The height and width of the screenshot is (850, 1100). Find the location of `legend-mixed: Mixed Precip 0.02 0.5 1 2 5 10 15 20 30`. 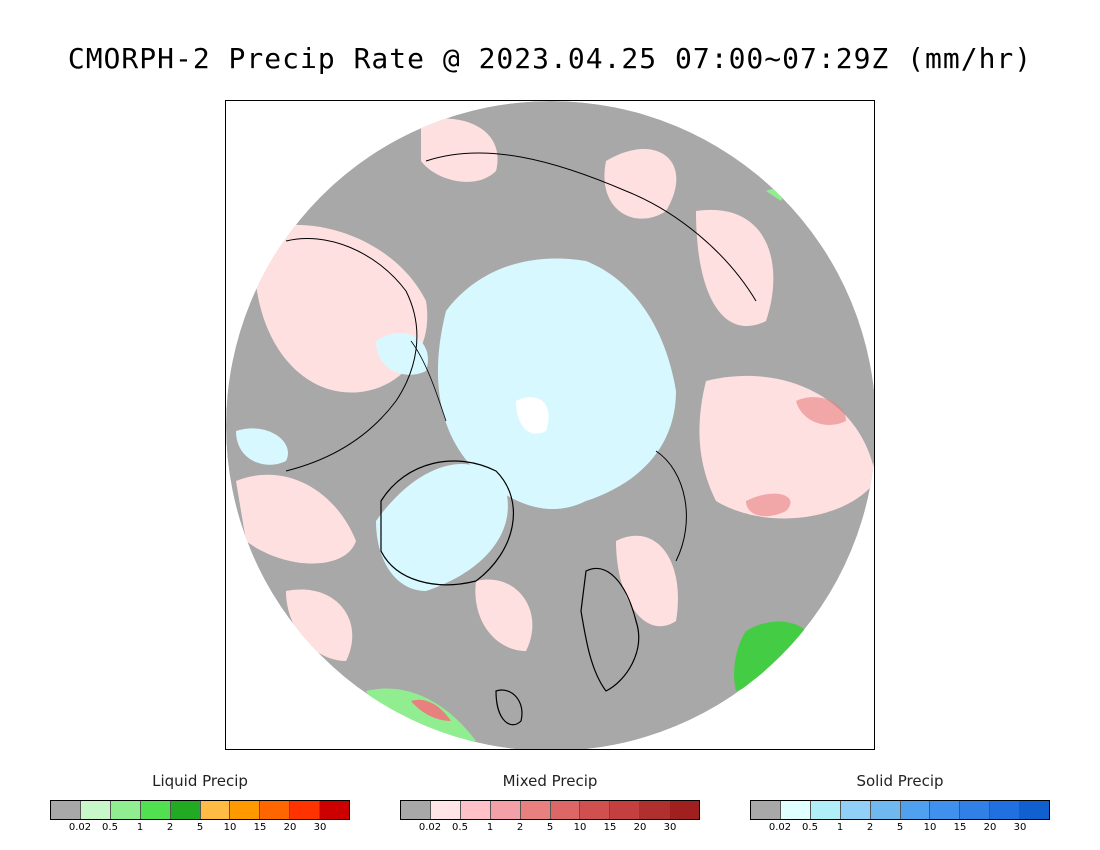

legend-mixed: Mixed Precip 0.02 0.5 1 2 5 10 15 20 30 is located at coordinates (550, 804).